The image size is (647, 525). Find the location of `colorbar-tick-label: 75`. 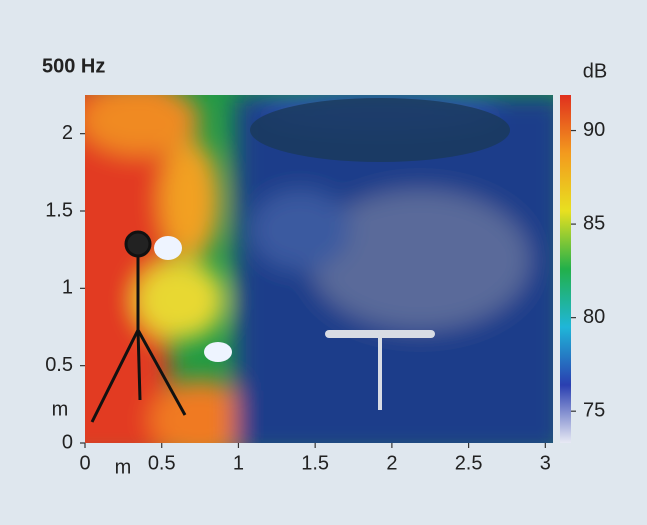

colorbar-tick-label: 75 is located at coordinates (594, 410).